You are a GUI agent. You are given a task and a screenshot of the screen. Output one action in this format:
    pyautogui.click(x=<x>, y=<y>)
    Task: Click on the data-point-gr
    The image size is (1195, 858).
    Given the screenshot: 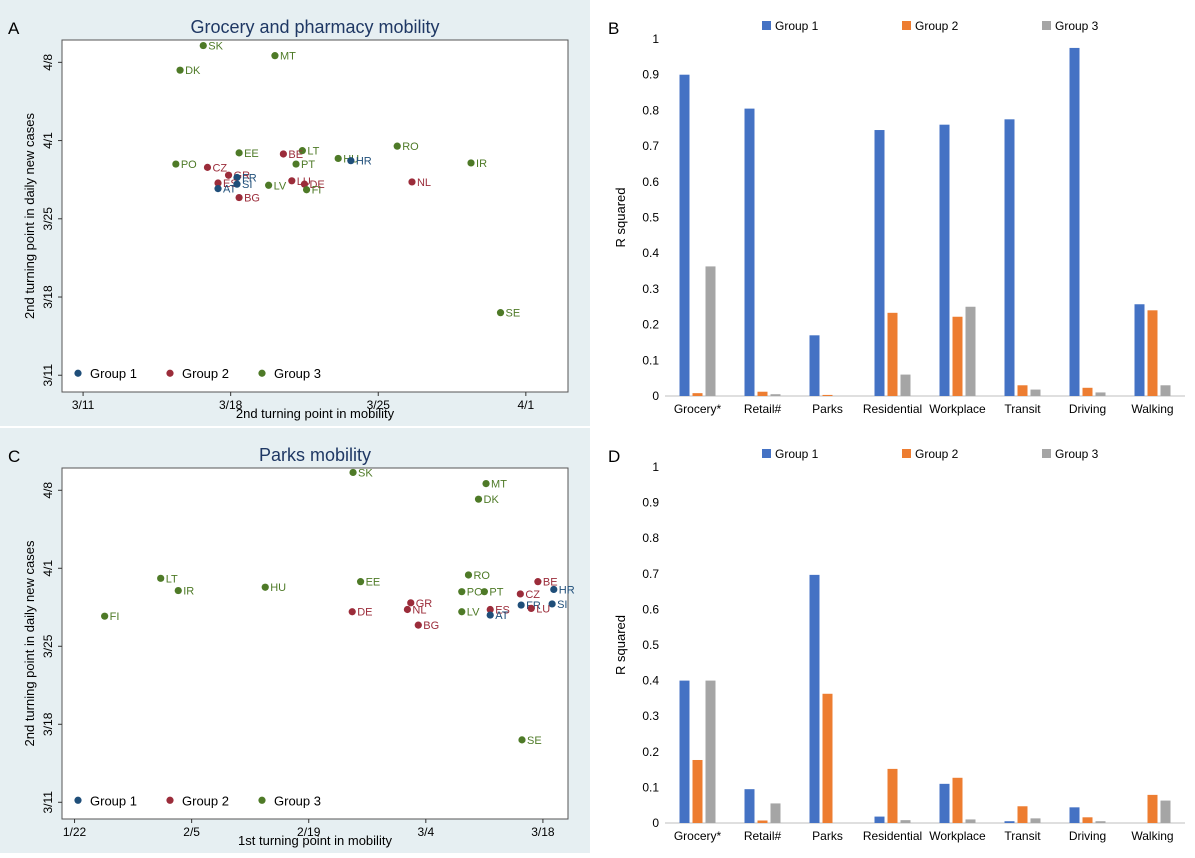 What is the action you would take?
    pyautogui.click(x=228, y=175)
    